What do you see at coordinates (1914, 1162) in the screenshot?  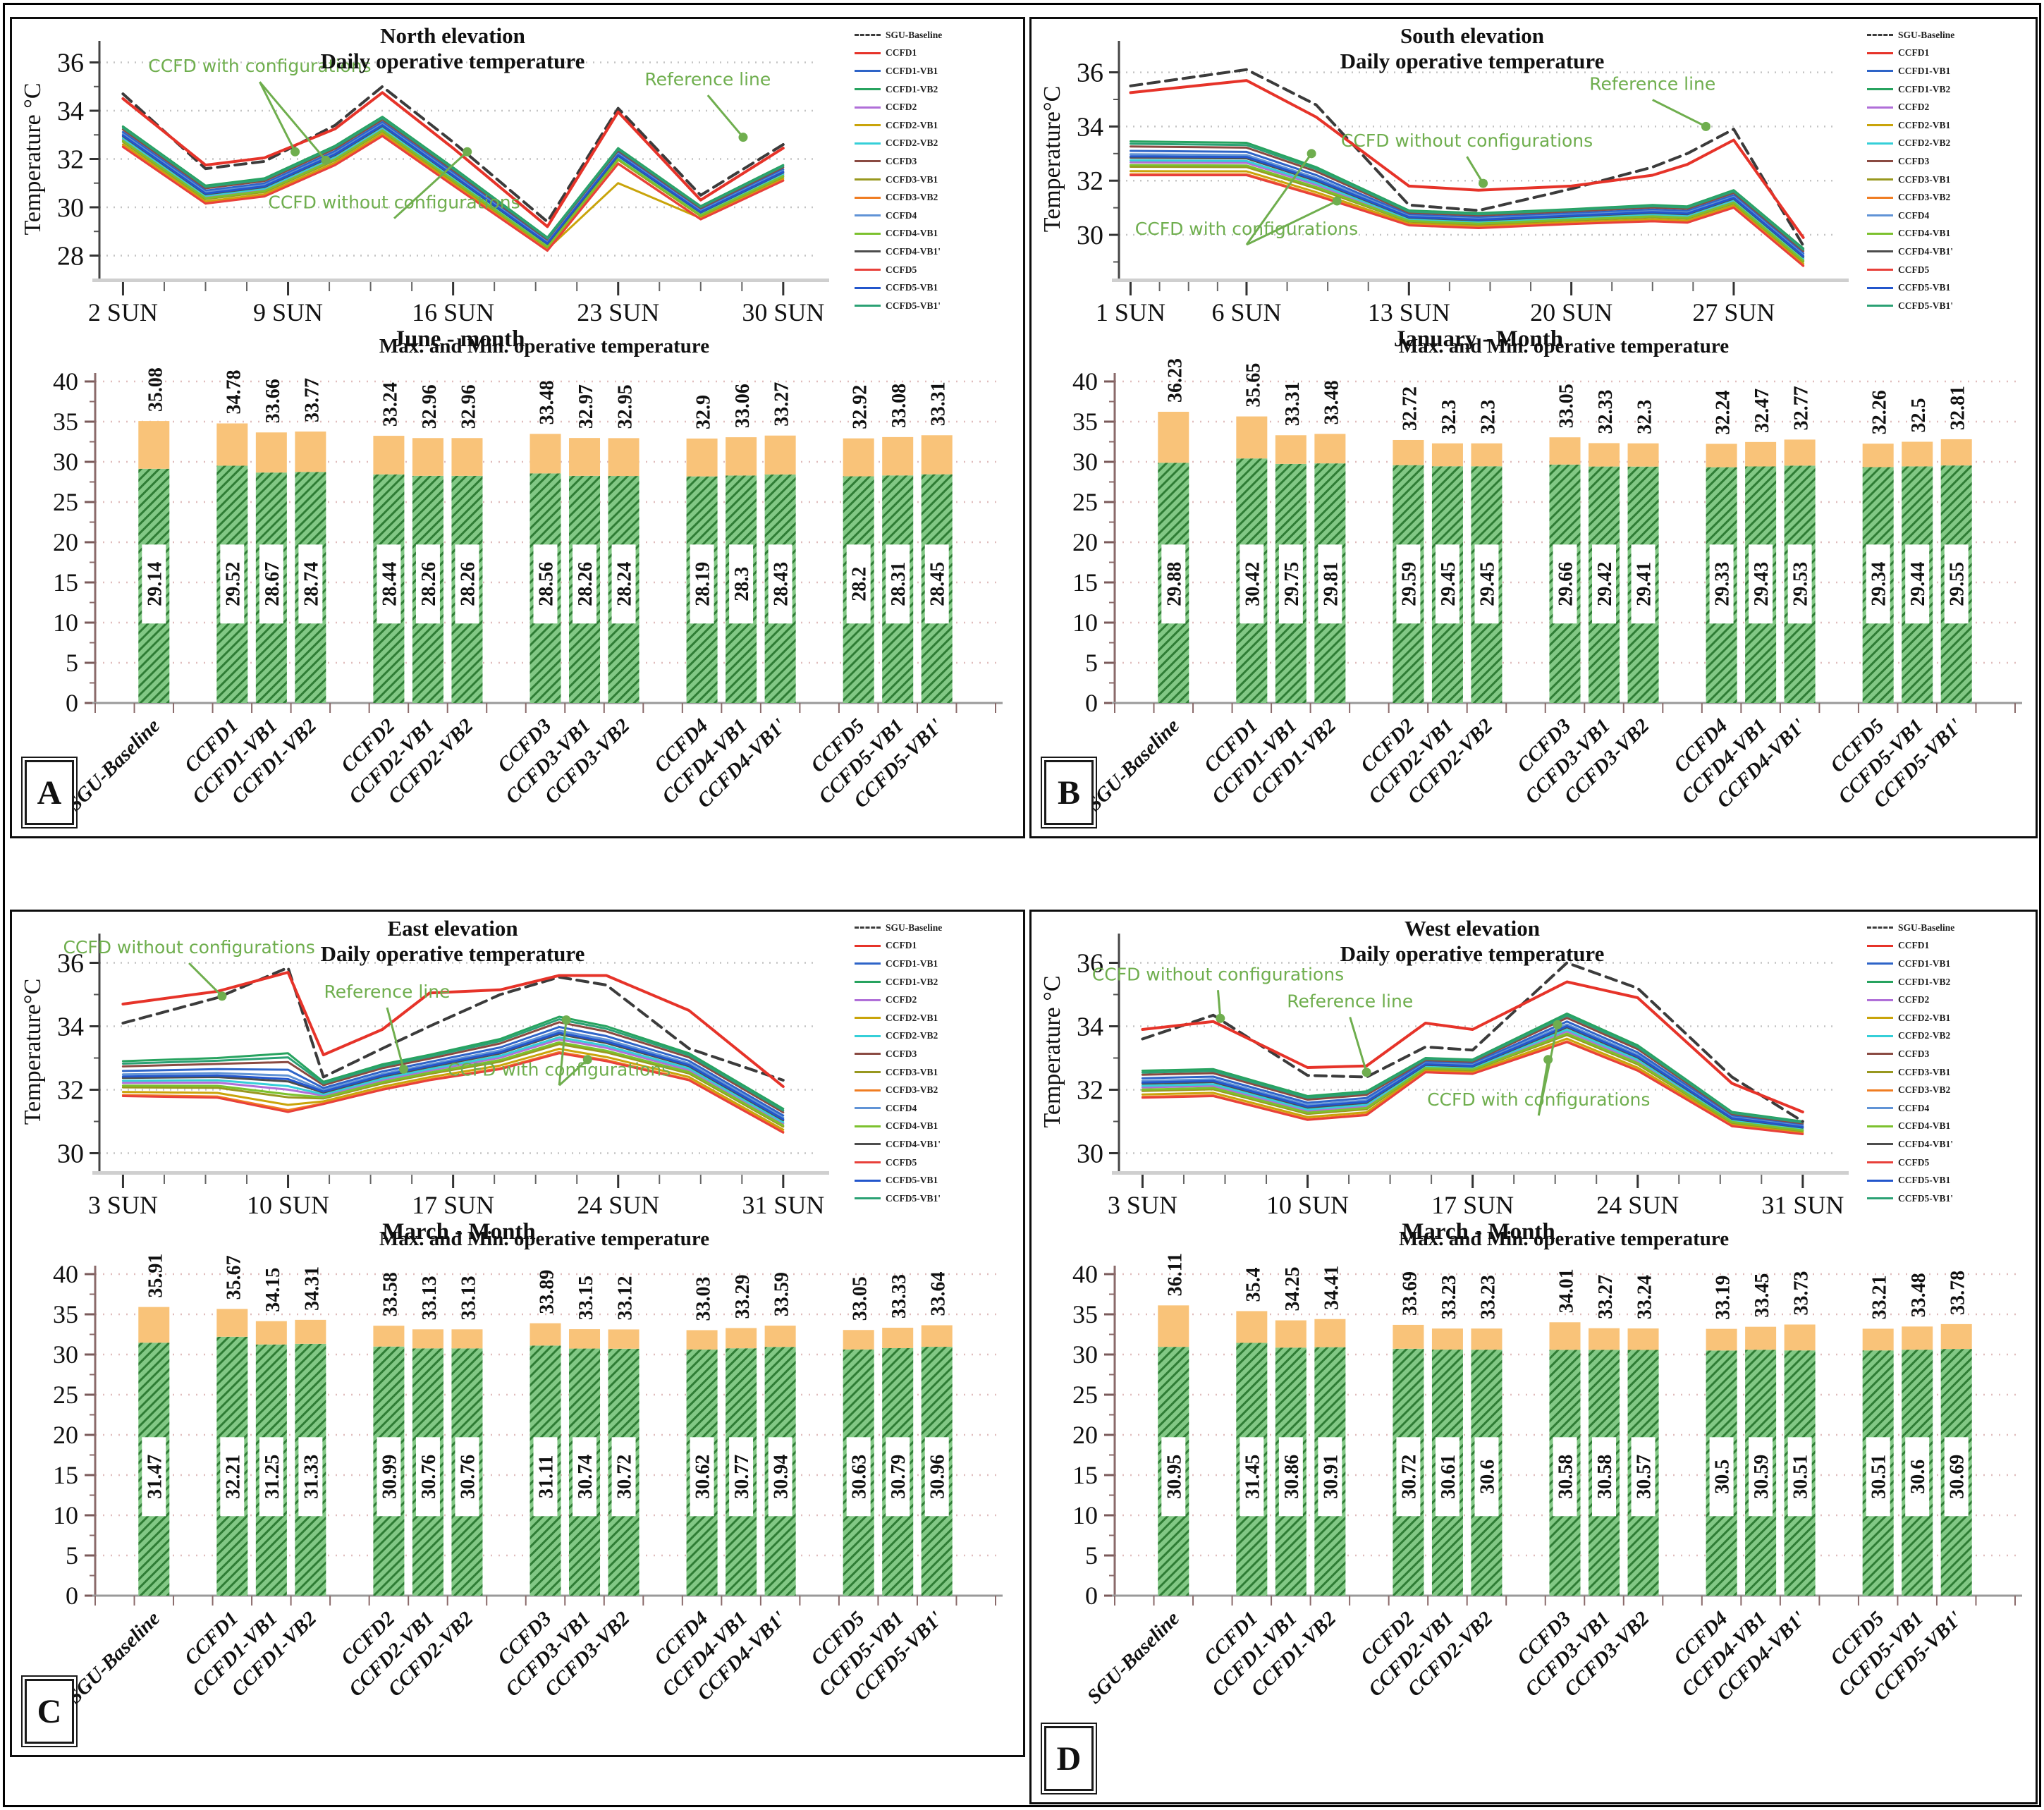 I see `legend-label: CCFD5` at bounding box center [1914, 1162].